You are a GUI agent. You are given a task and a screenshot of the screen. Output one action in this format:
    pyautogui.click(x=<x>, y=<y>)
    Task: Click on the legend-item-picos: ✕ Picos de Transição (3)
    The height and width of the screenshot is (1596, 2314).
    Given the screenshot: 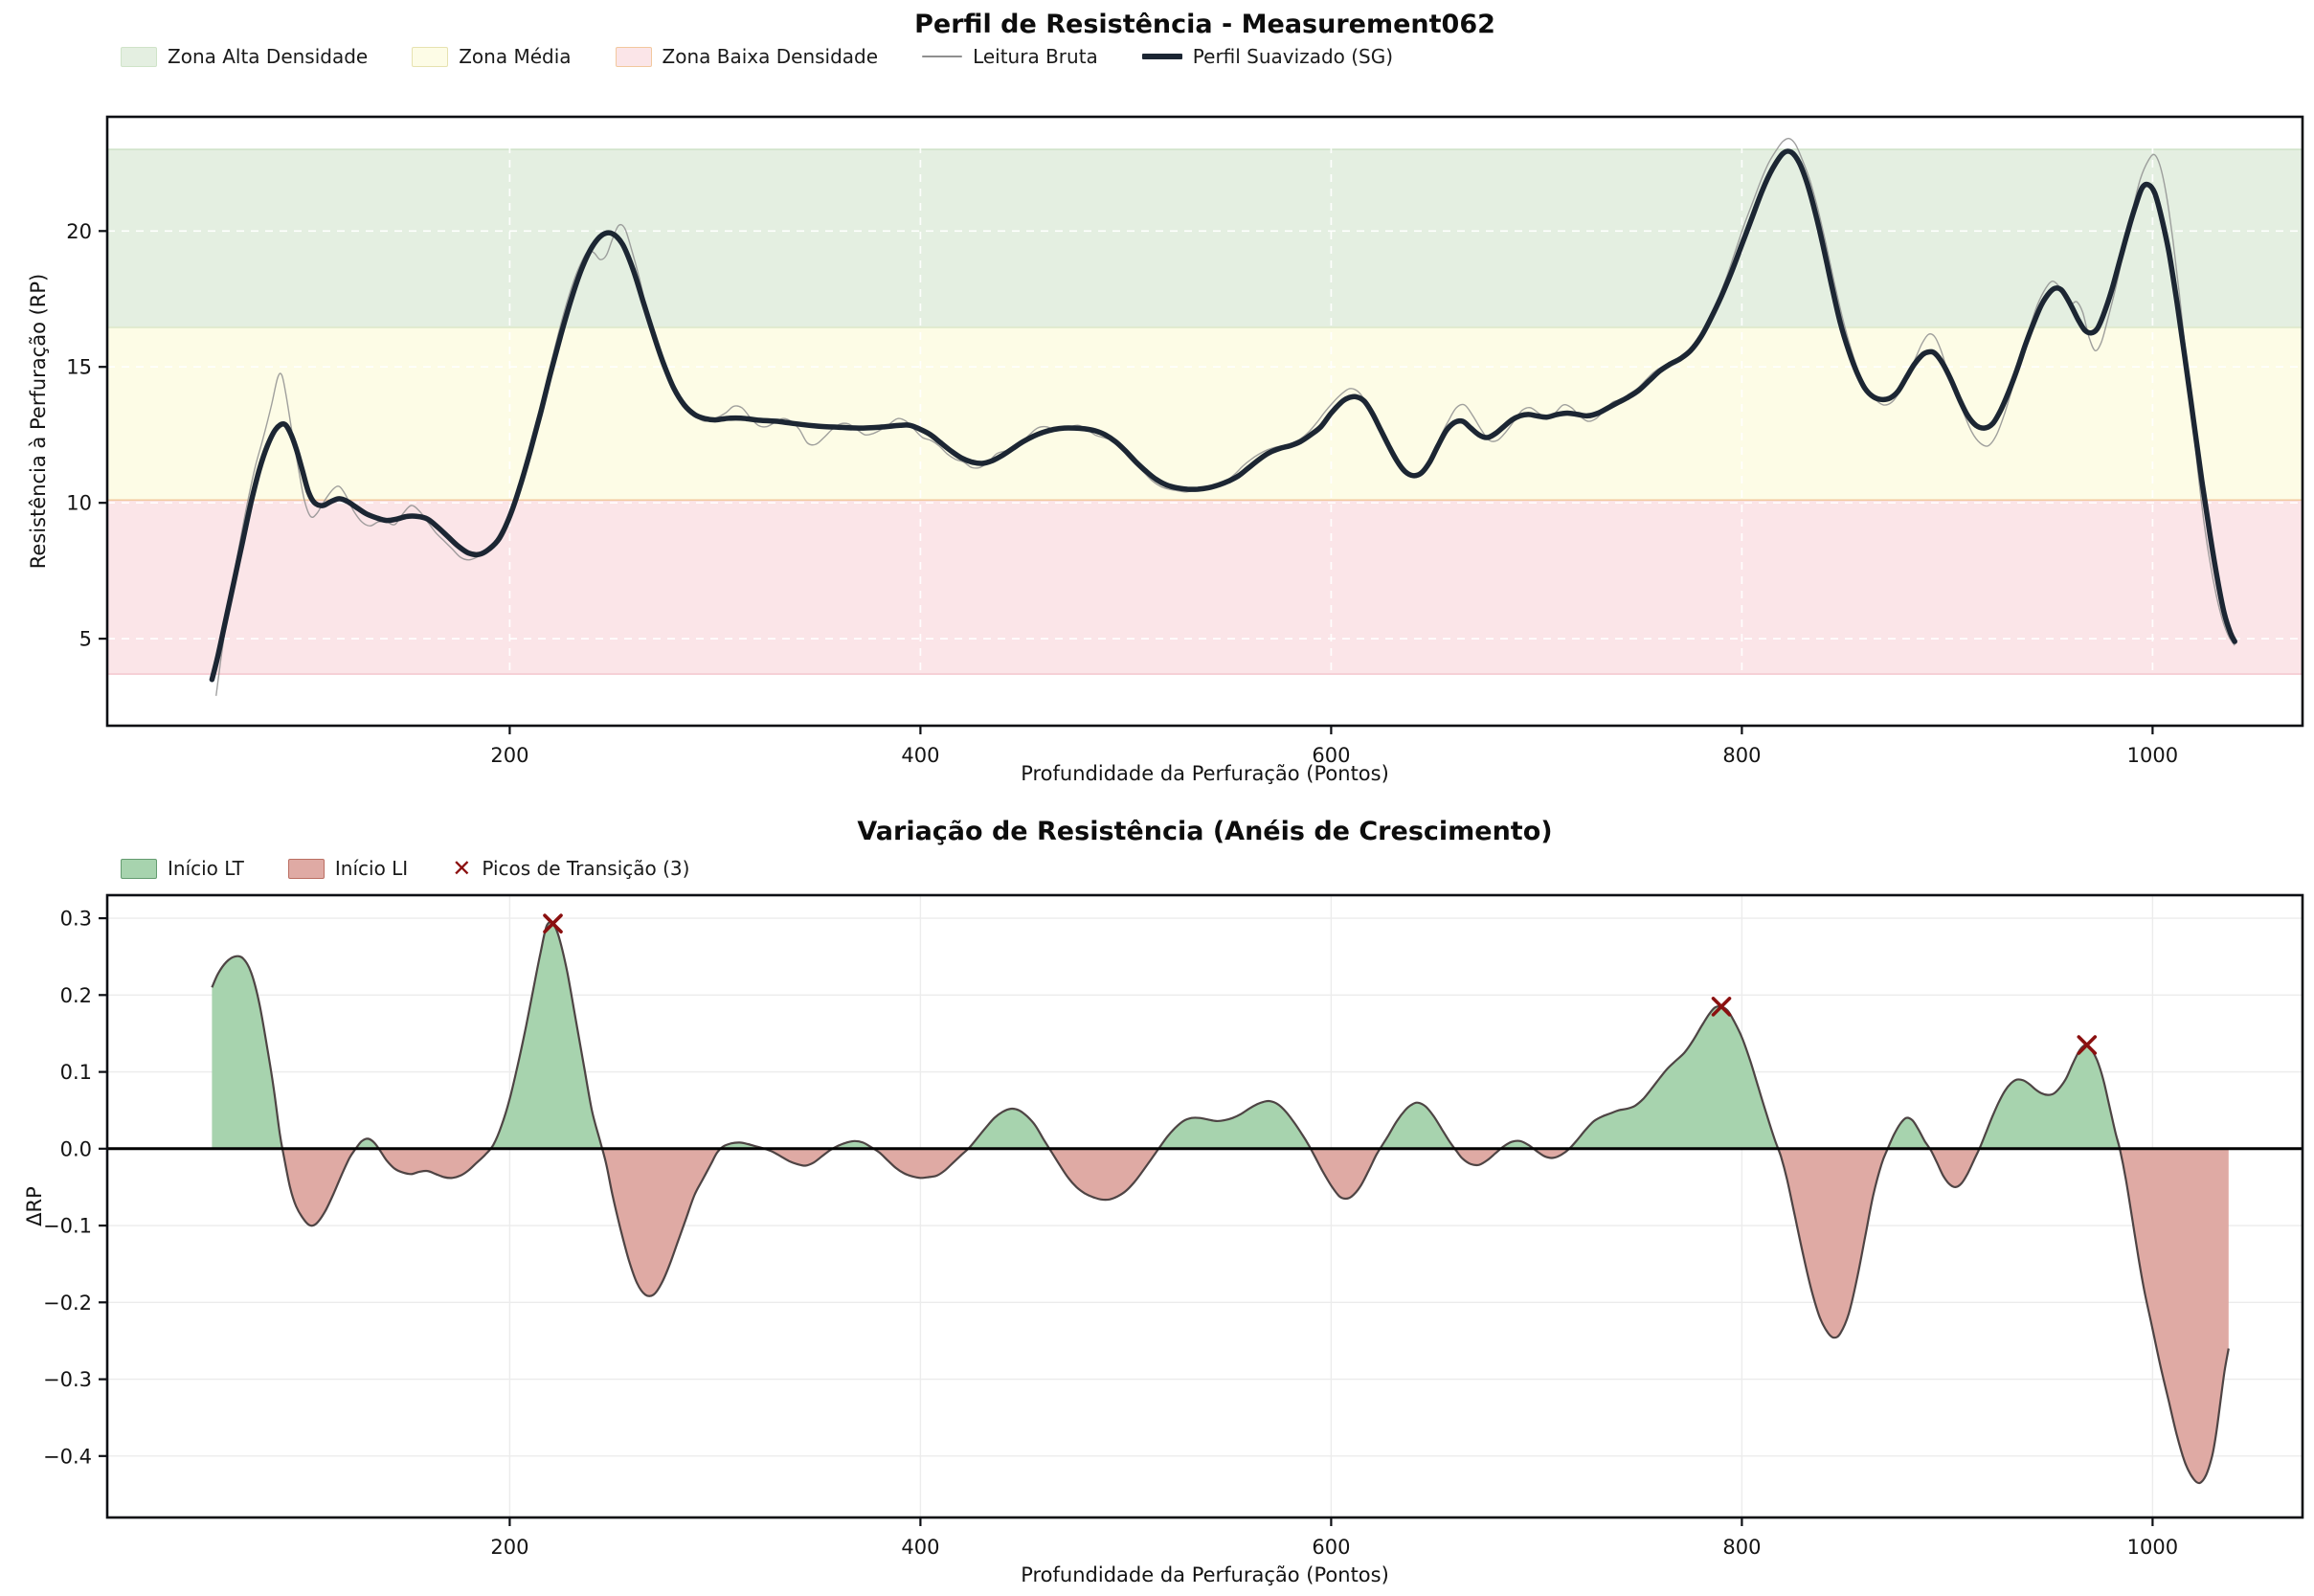 What is the action you would take?
    pyautogui.click(x=571, y=868)
    